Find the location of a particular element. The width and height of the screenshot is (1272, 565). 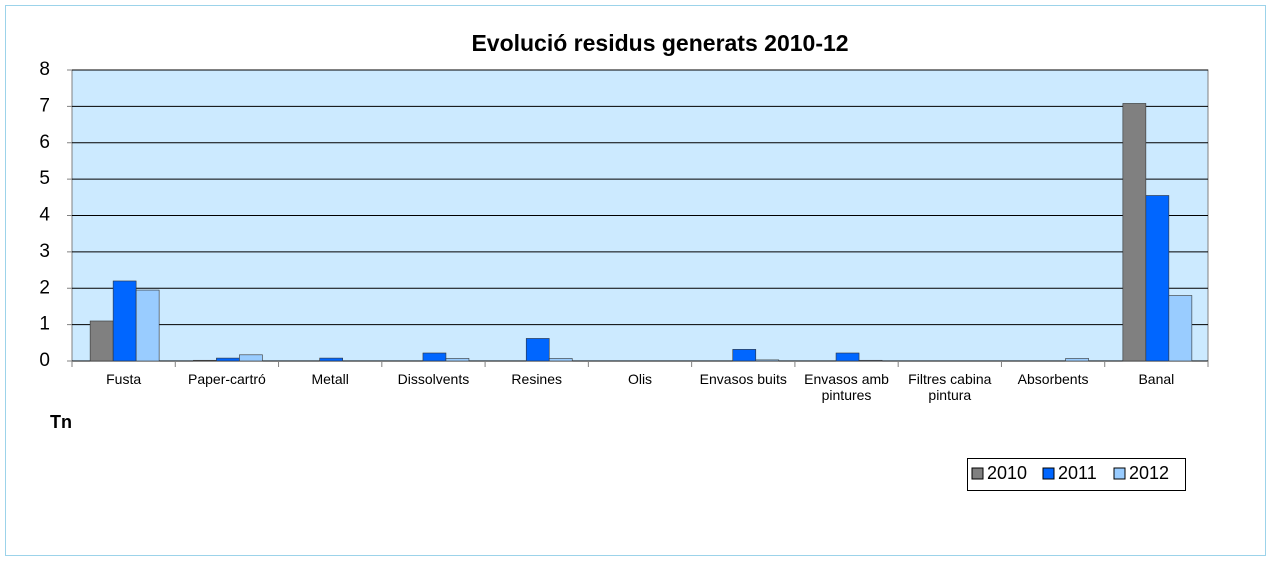

x-tick-label: Banal is located at coordinates (1156, 379).